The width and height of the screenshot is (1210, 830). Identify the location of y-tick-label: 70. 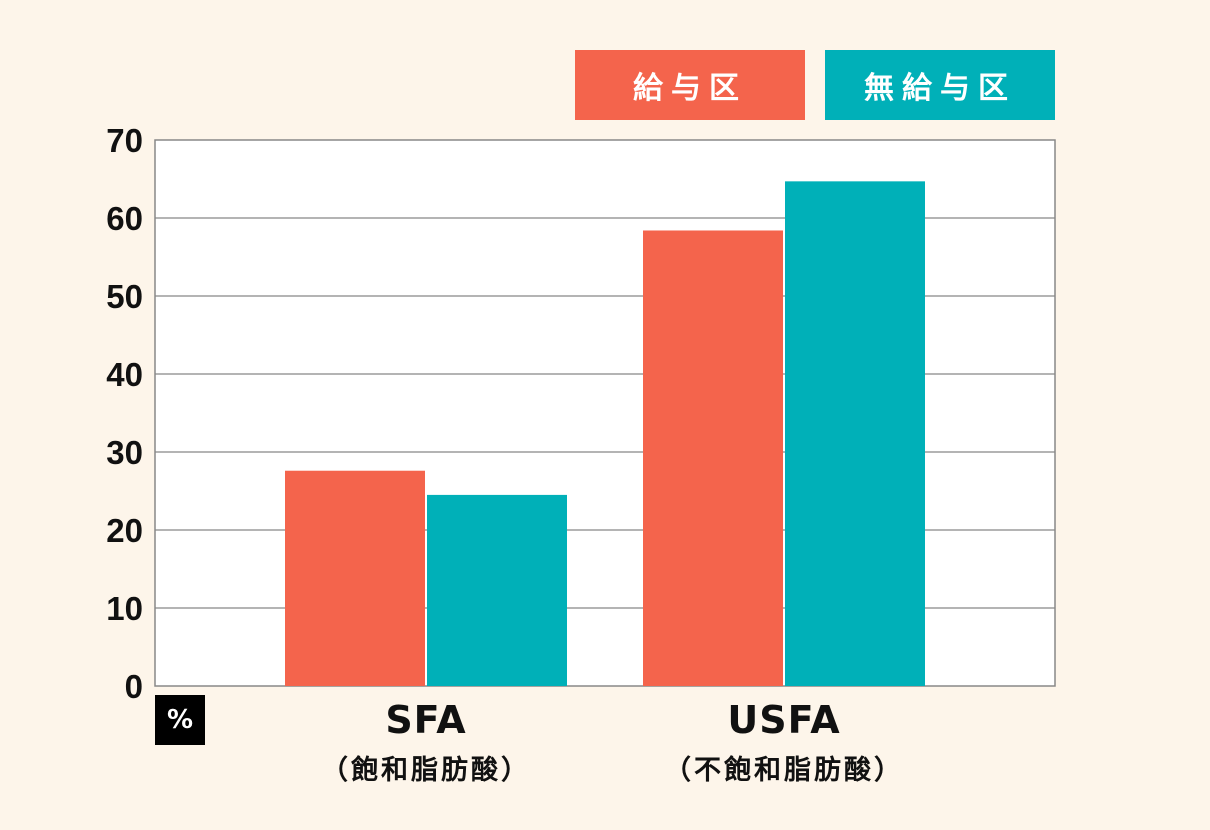
(124, 140).